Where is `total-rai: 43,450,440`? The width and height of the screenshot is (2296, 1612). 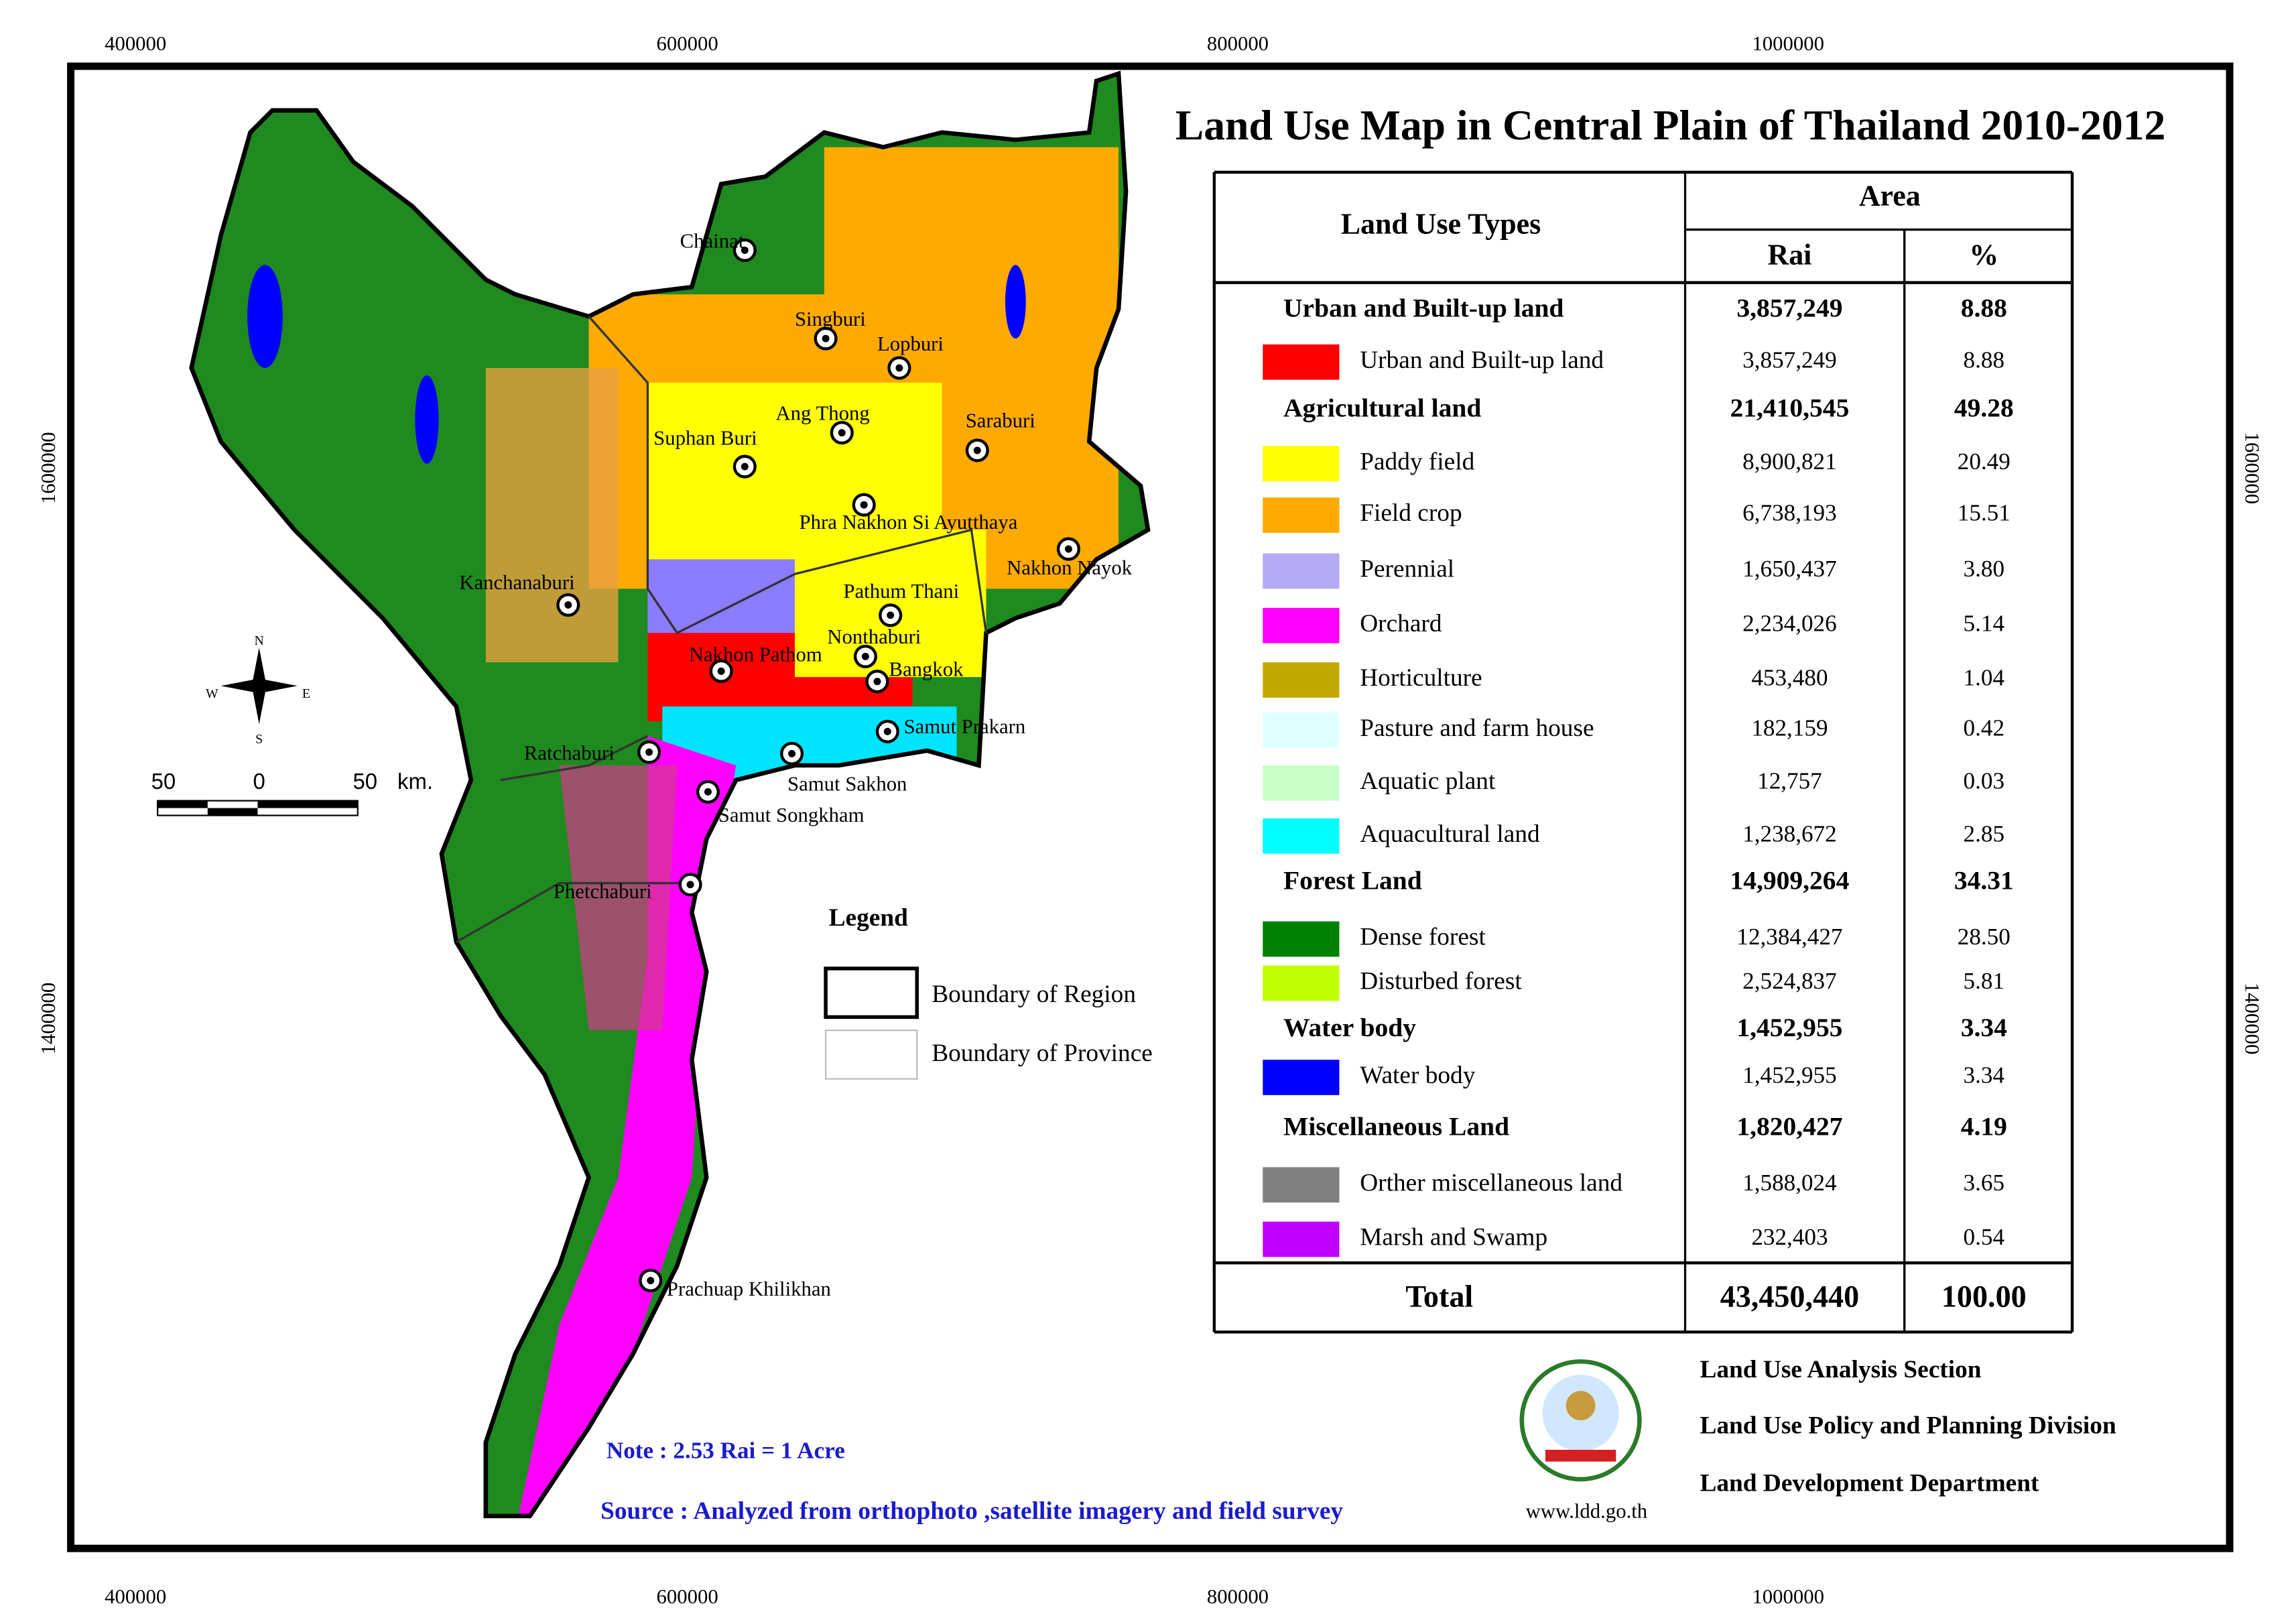
total-rai: 43,450,440 is located at coordinates (1790, 1297).